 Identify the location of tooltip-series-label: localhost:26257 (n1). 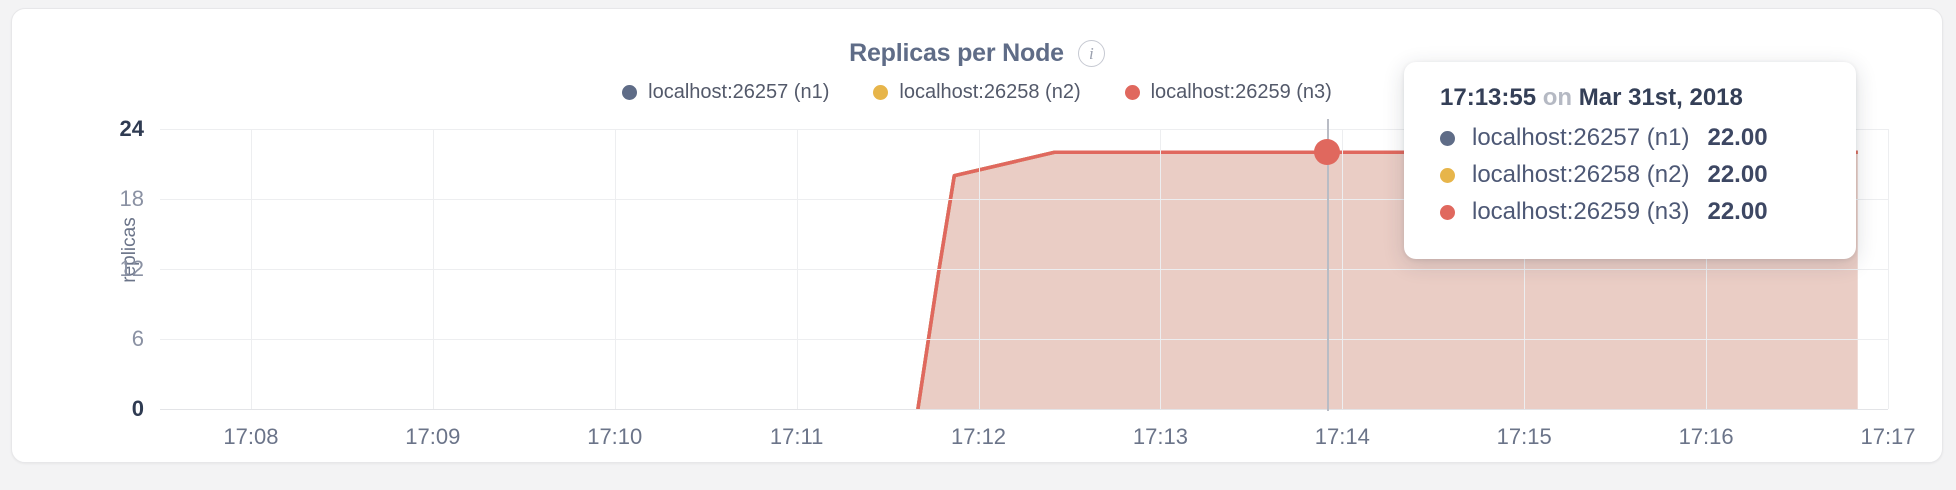
(1581, 137).